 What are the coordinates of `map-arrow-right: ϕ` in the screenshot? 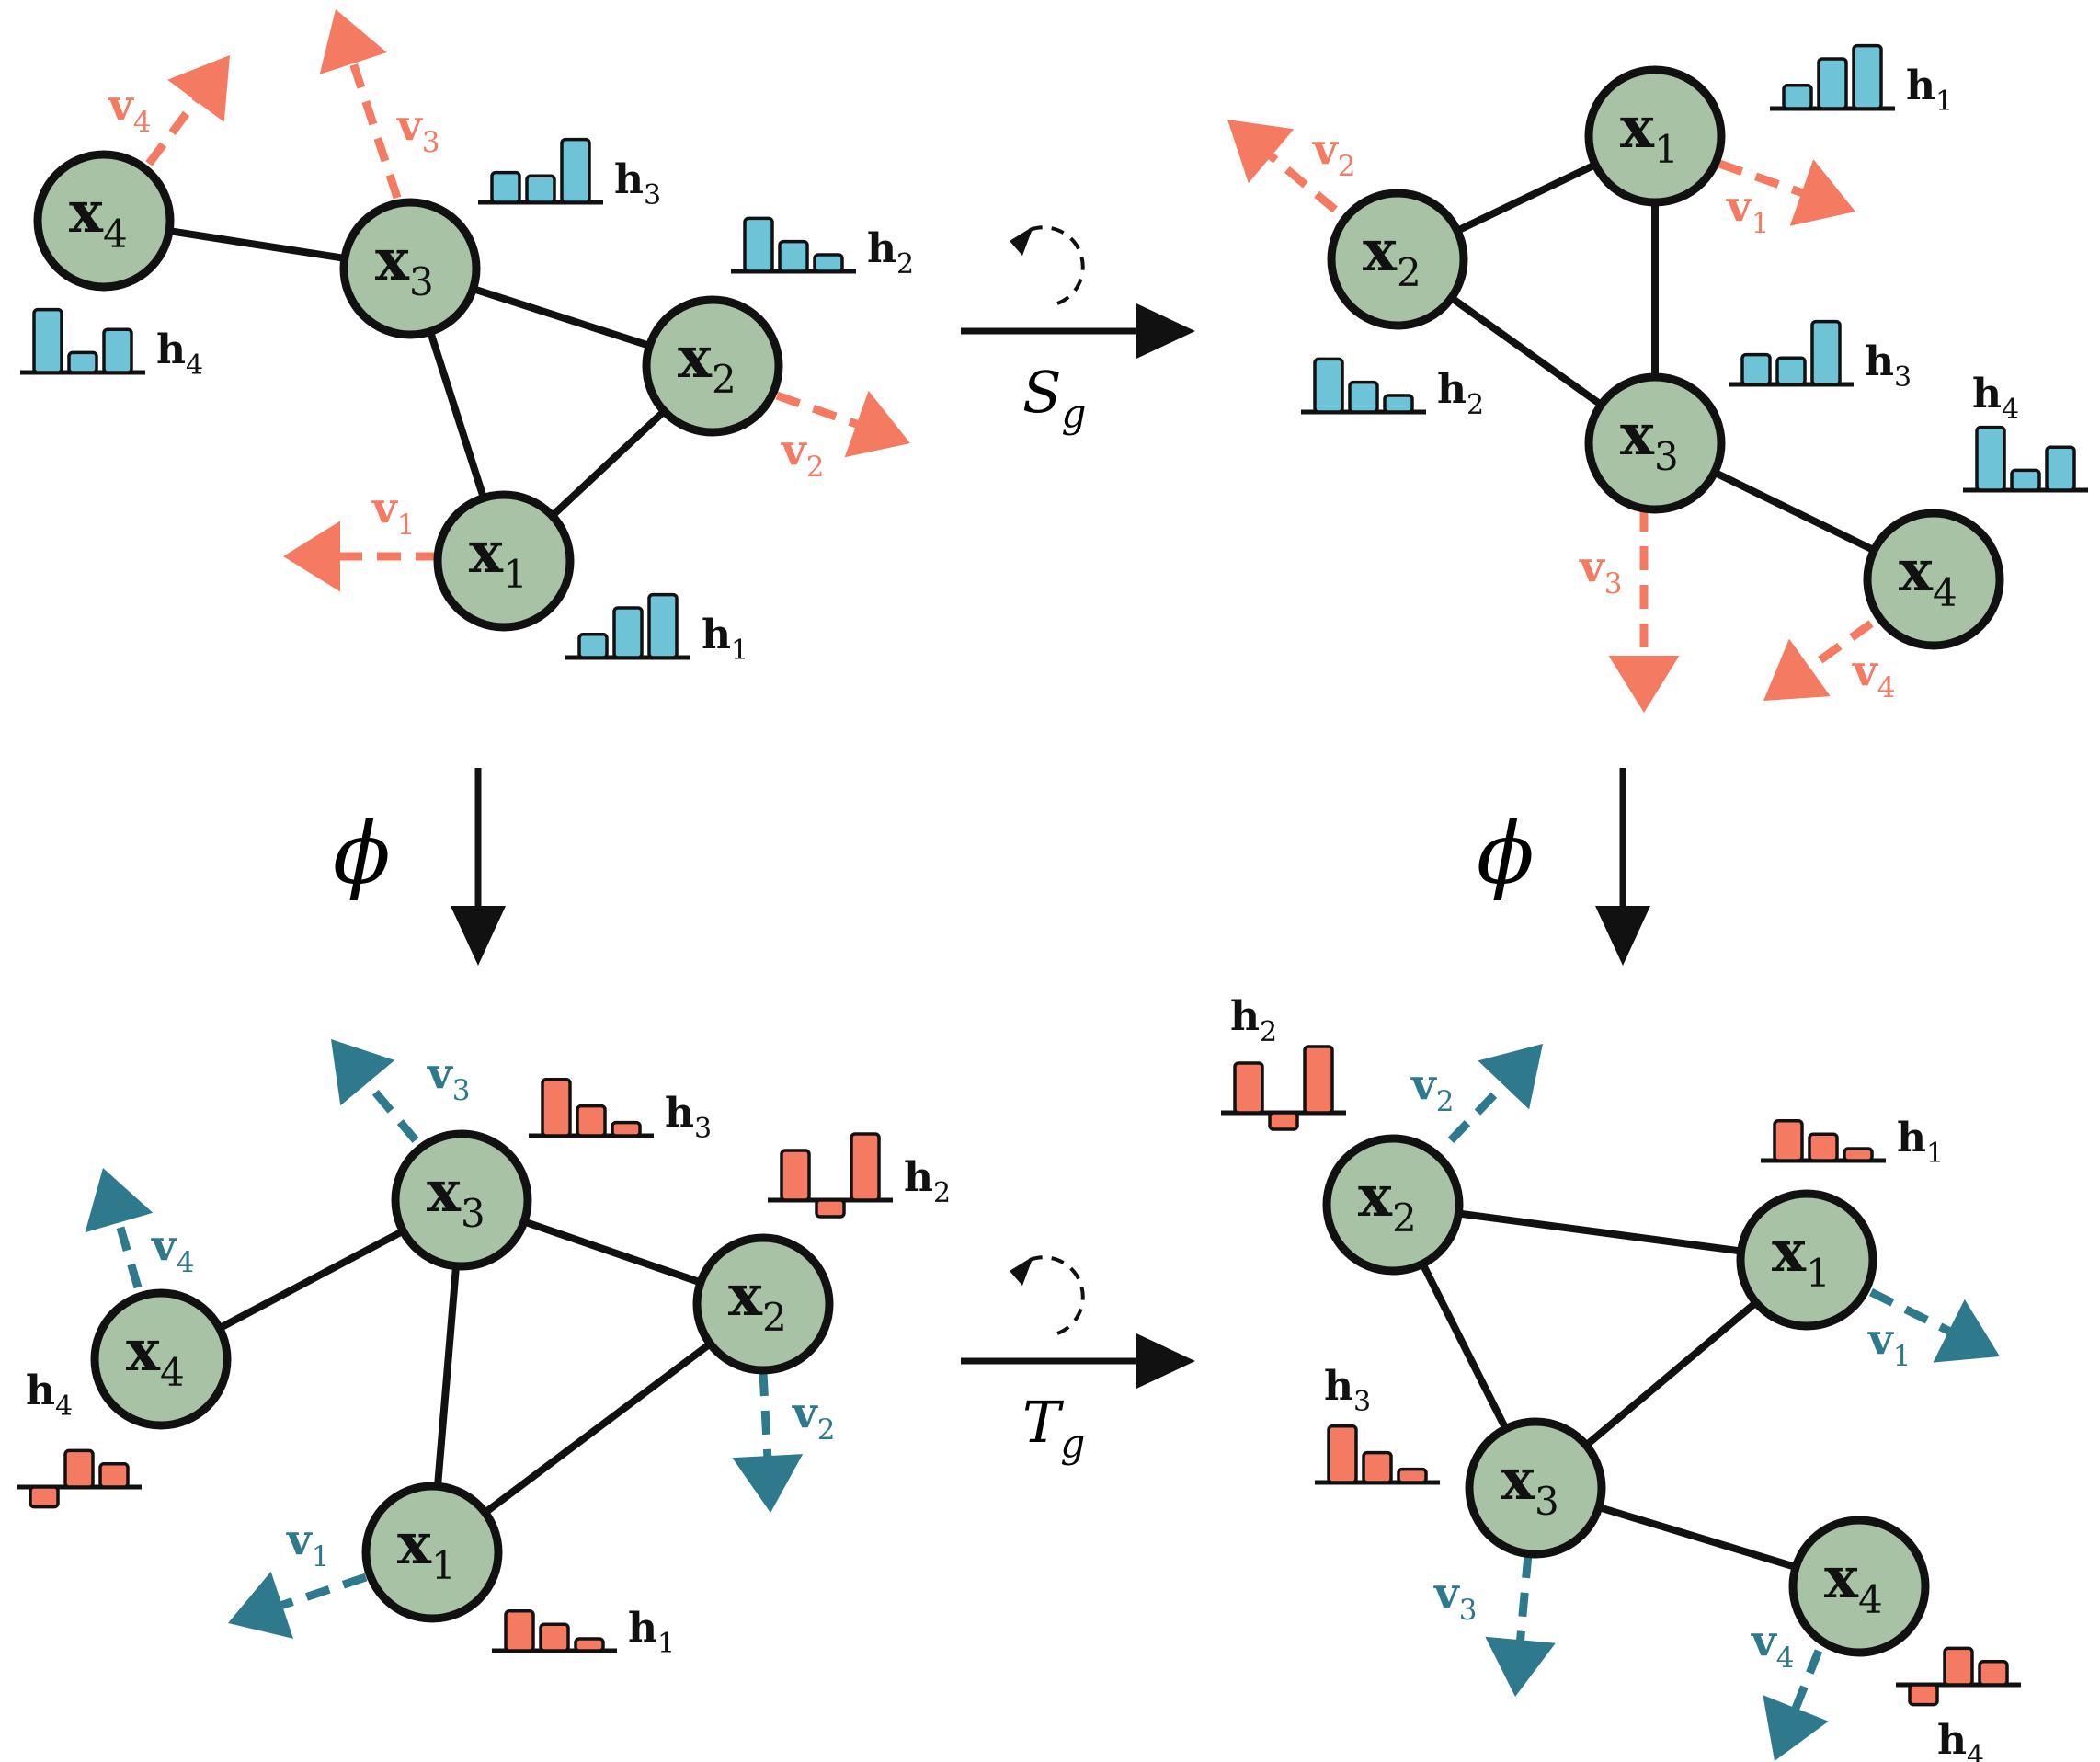 It's located at (1564, 867).